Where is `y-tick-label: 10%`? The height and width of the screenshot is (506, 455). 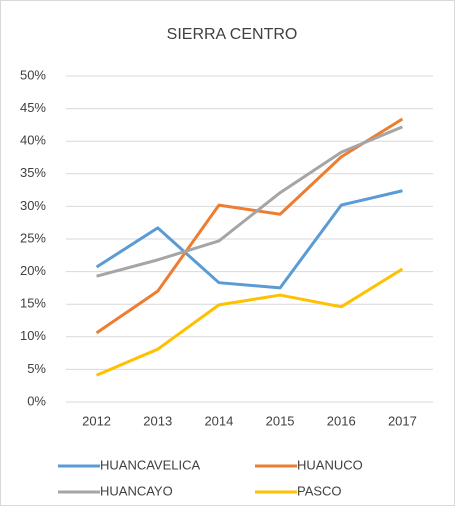 y-tick-label: 10% is located at coordinates (33, 335).